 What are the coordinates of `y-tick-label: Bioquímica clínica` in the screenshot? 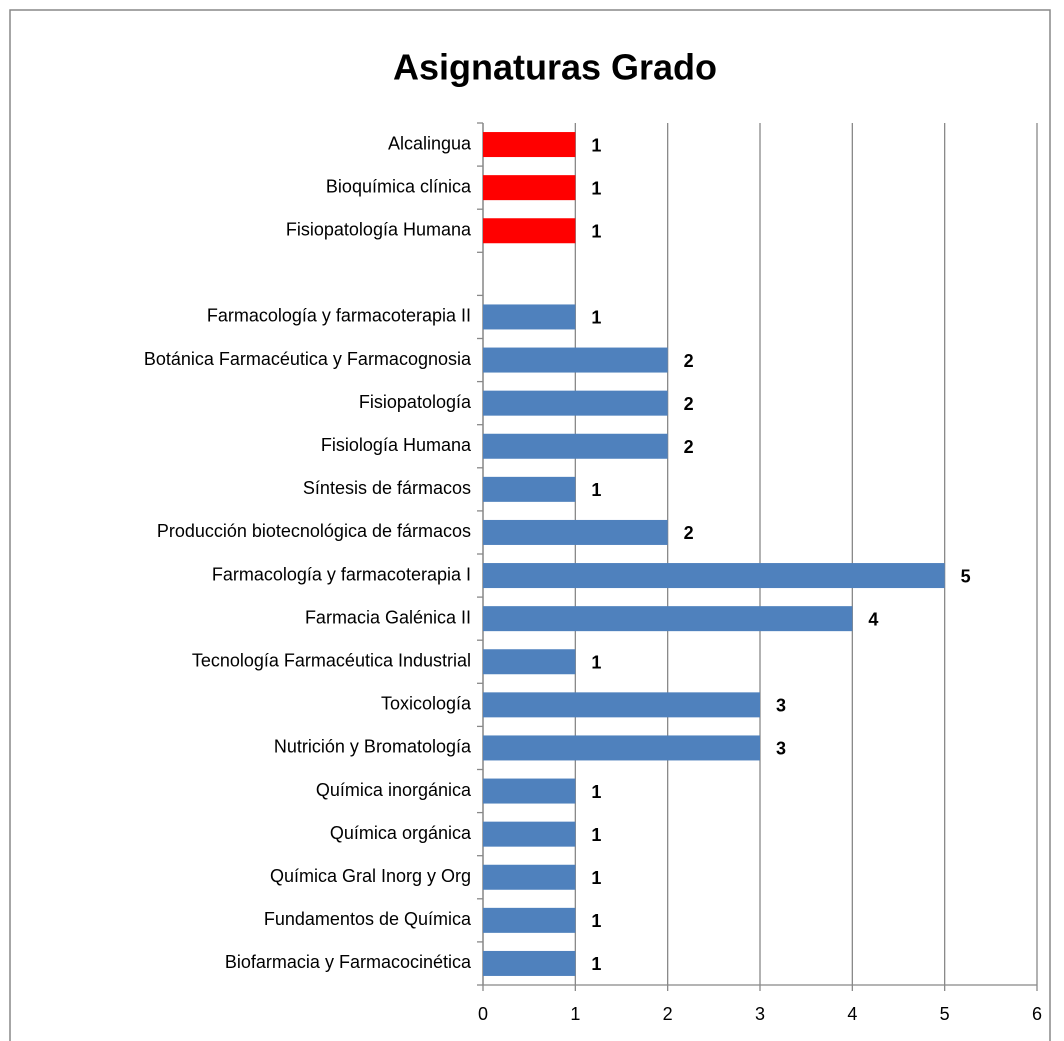 It's located at (399, 186).